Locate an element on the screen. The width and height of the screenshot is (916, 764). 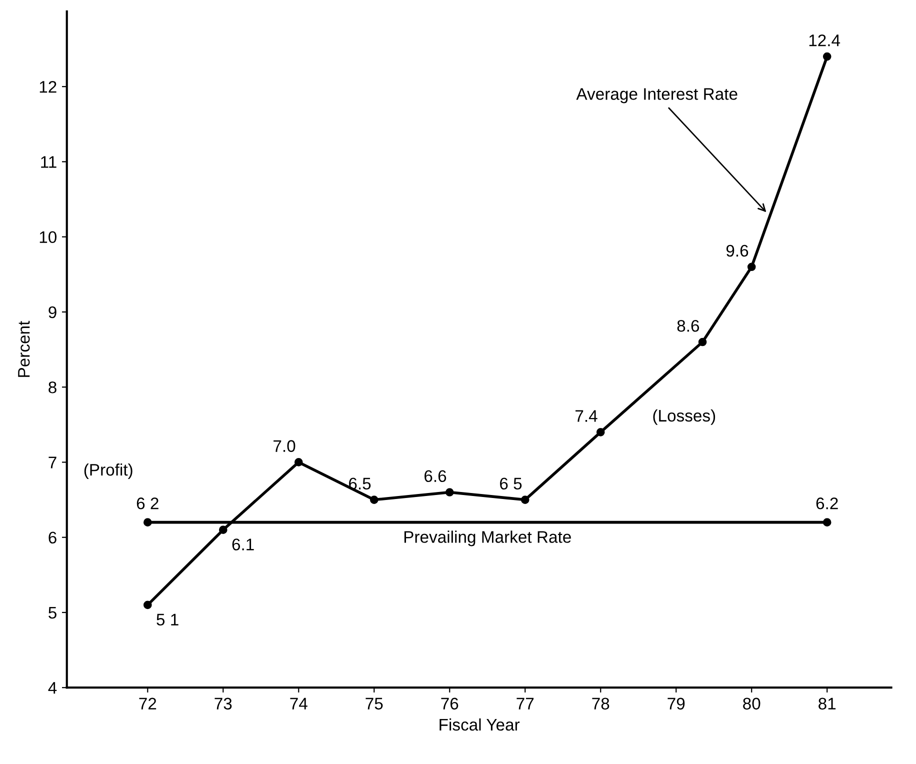
data-label: 7.0 is located at coordinates (285, 446).